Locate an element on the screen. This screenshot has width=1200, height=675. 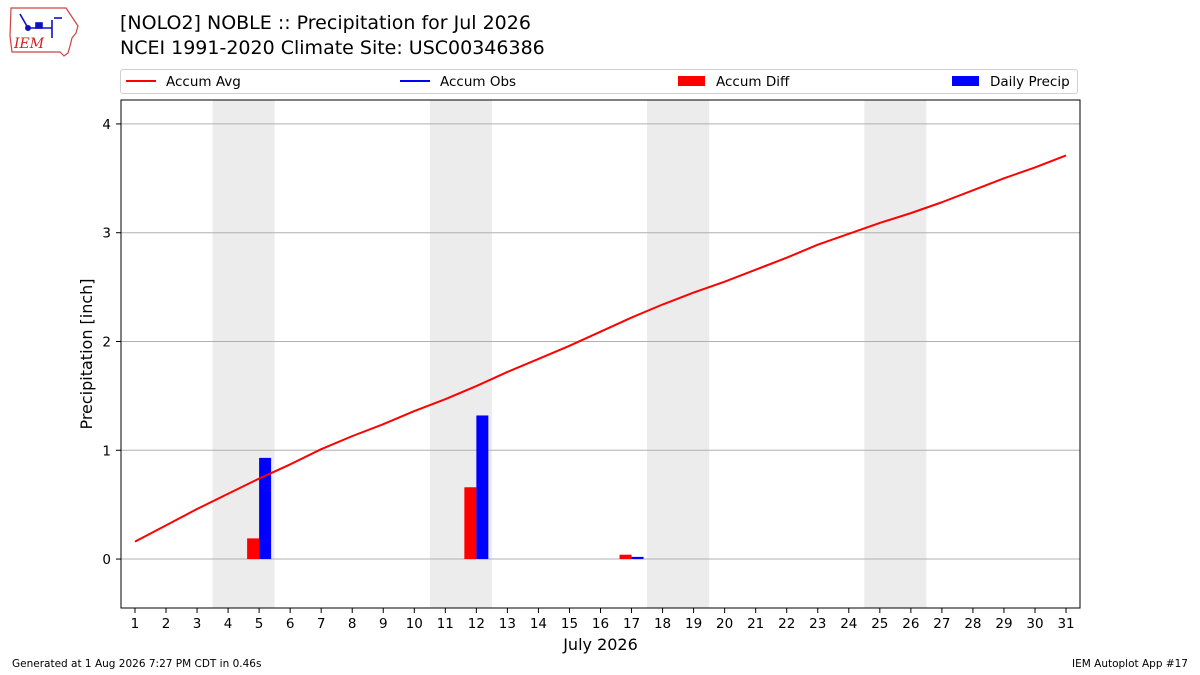
iem-logo: IEM is located at coordinates (44, 32).